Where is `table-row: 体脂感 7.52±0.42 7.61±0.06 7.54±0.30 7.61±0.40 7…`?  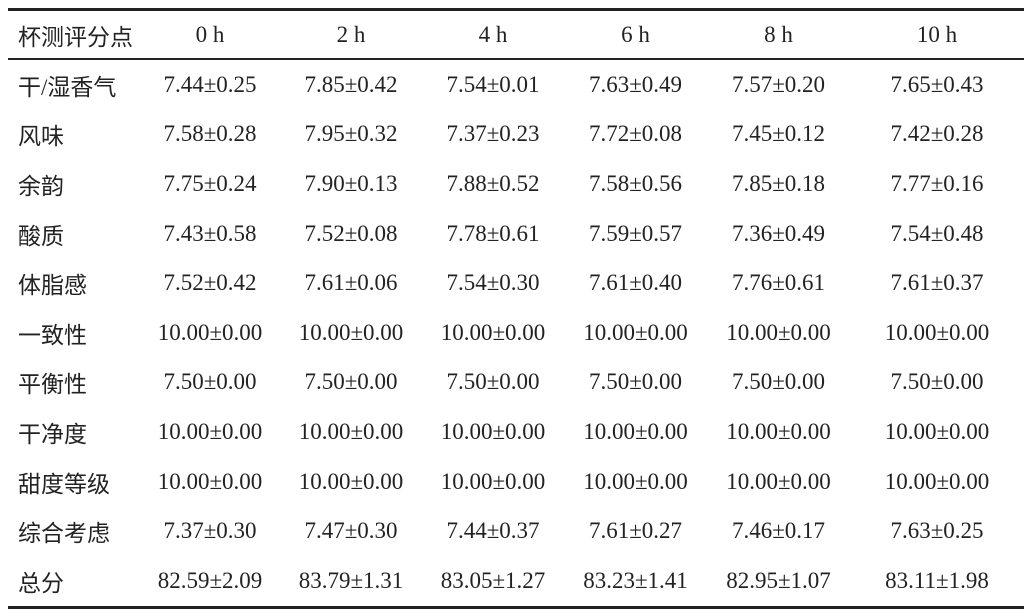
table-row: 体脂感 7.52±0.42 7.61±0.06 7.54±0.30 7.61±0.40 7… is located at coordinates (516, 283).